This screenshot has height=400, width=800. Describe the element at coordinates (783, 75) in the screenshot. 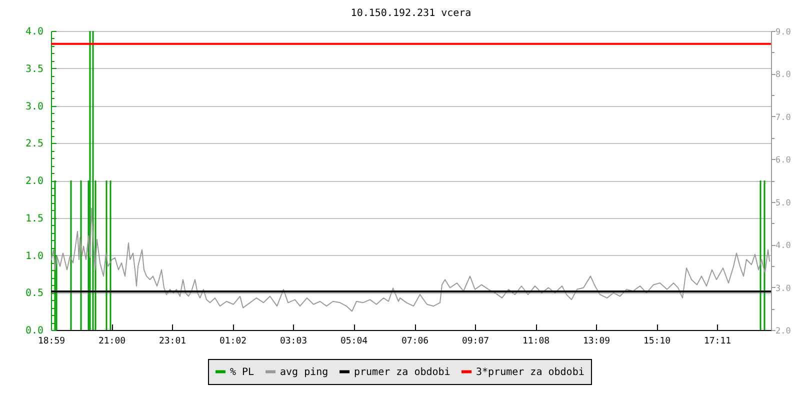

I see `y2-tick-label: 8.0` at that location.